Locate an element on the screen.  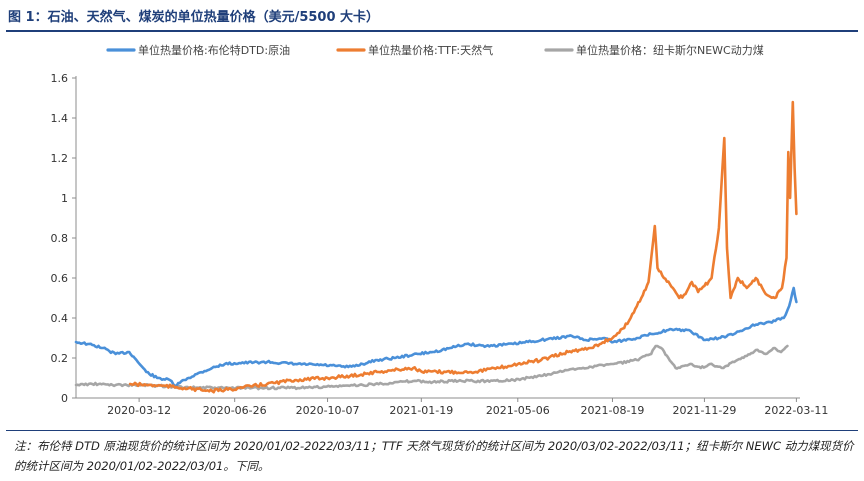
y-axis: 0 0.2 0.4 0.6 0.8 1 1.2 1.4 1.6 is located at coordinates (64, 238).